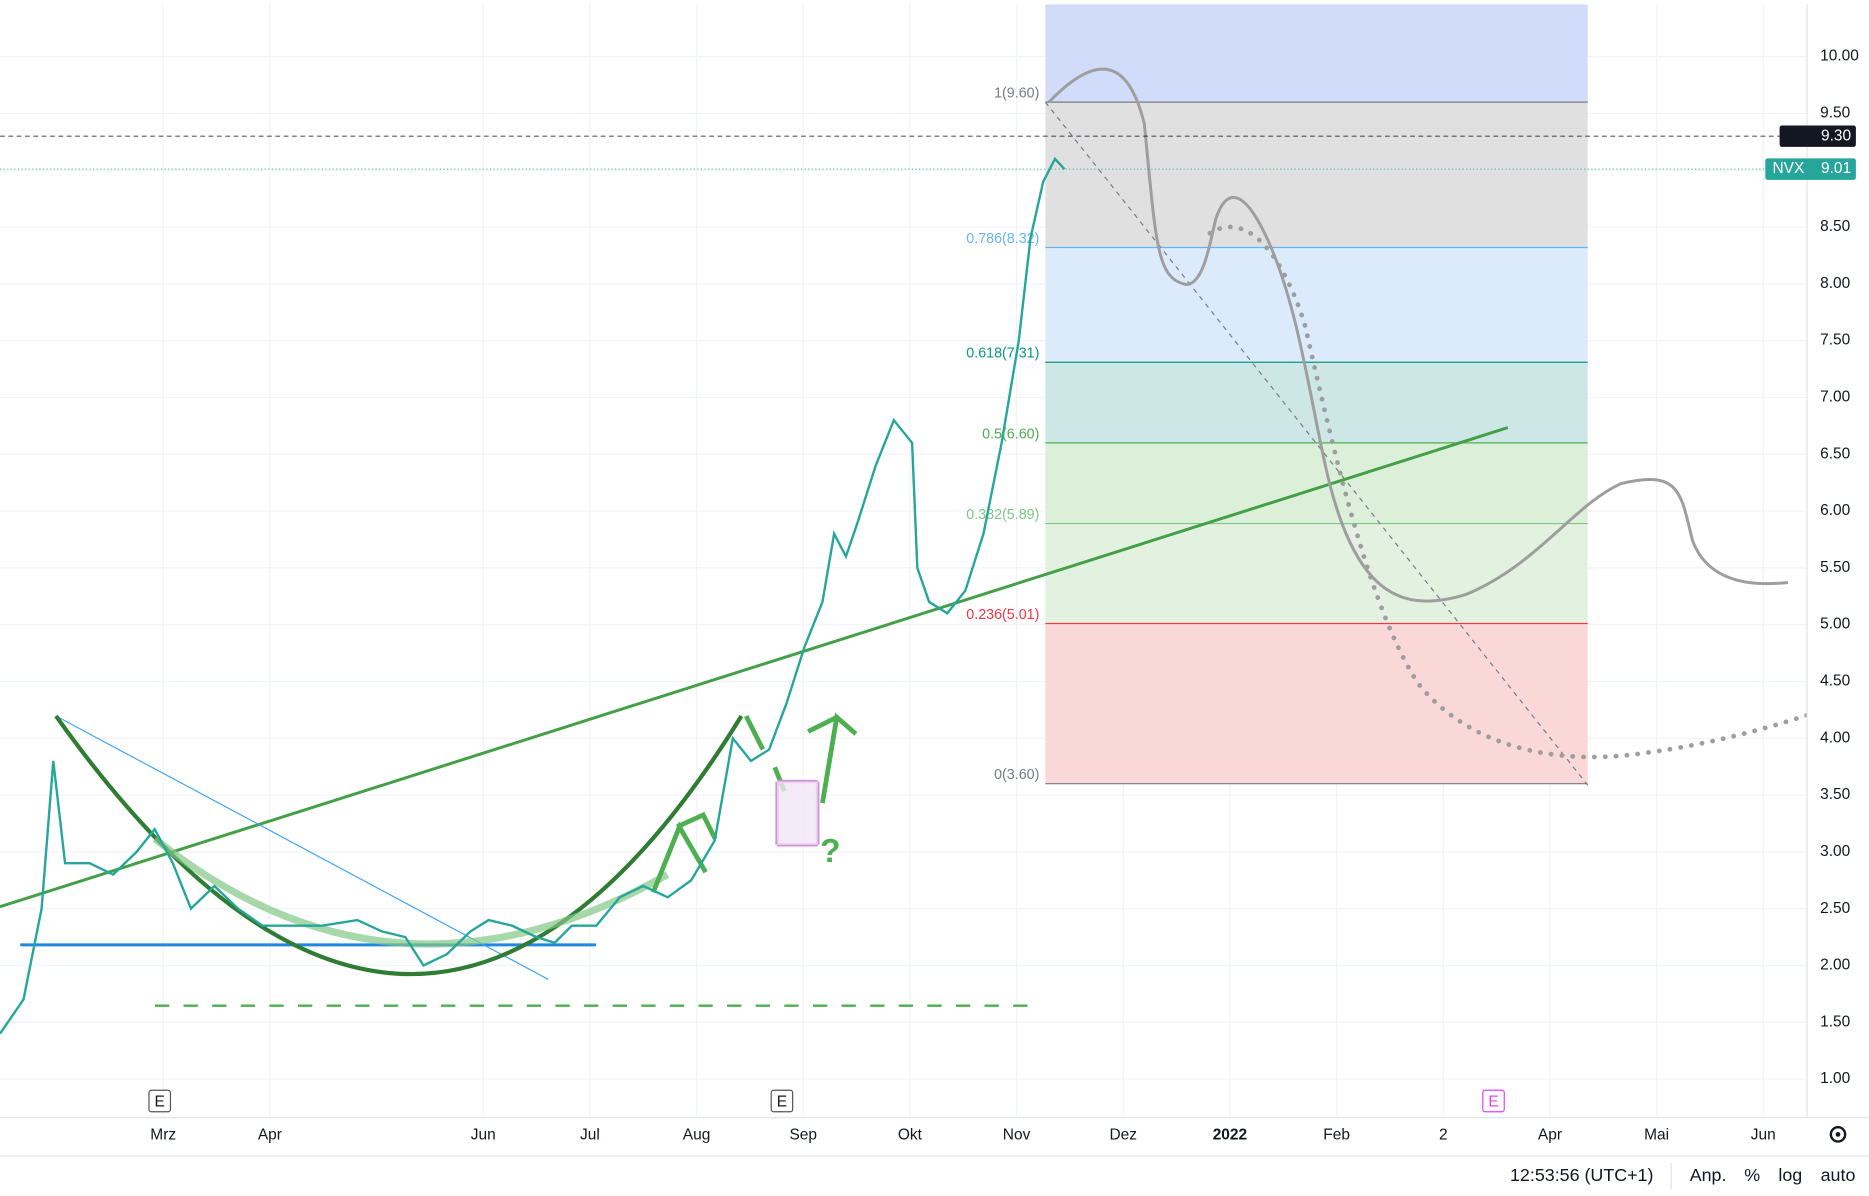  What do you see at coordinates (910, 1135) in the screenshot?
I see `x-tick-label: Okt` at bounding box center [910, 1135].